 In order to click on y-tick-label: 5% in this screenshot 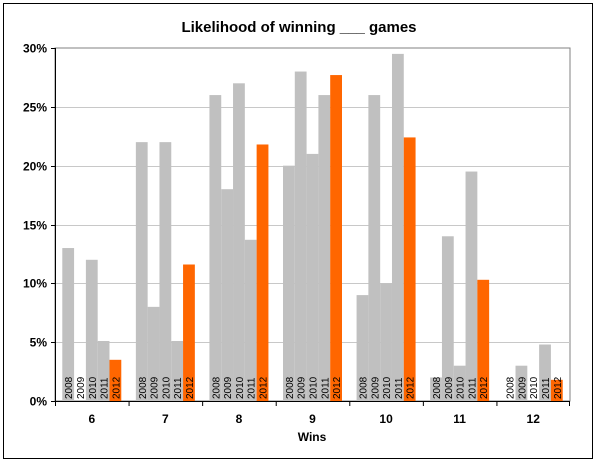, I will do `click(39, 343)`.